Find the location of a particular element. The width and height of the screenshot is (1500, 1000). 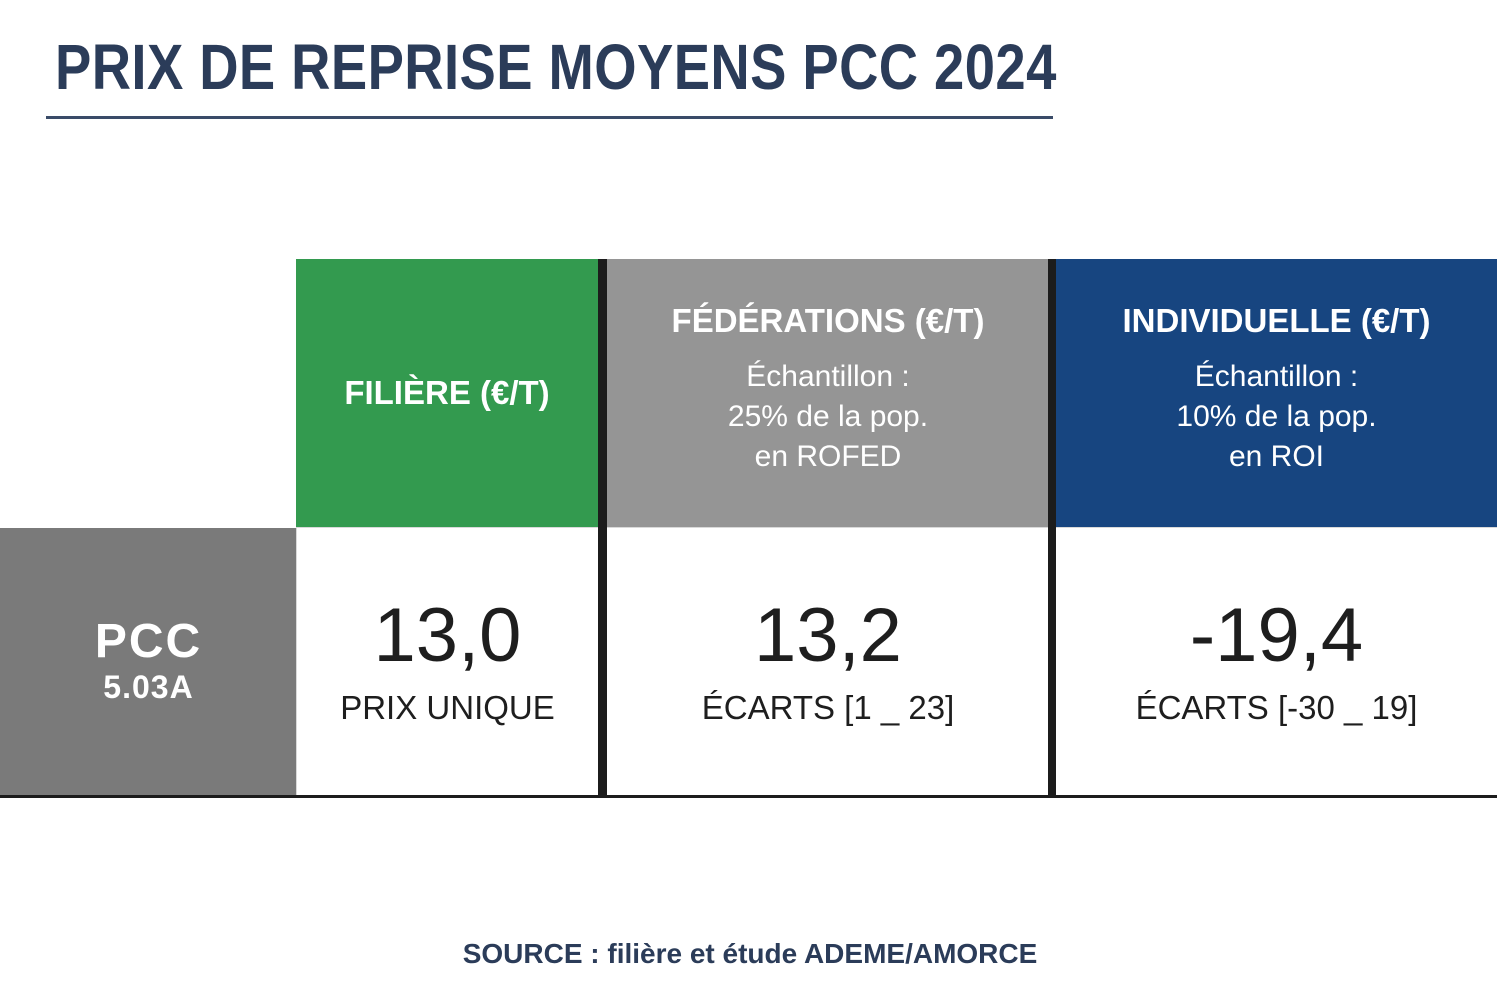

value-label-filiere: PRIX UNIQUE is located at coordinates (447, 708).